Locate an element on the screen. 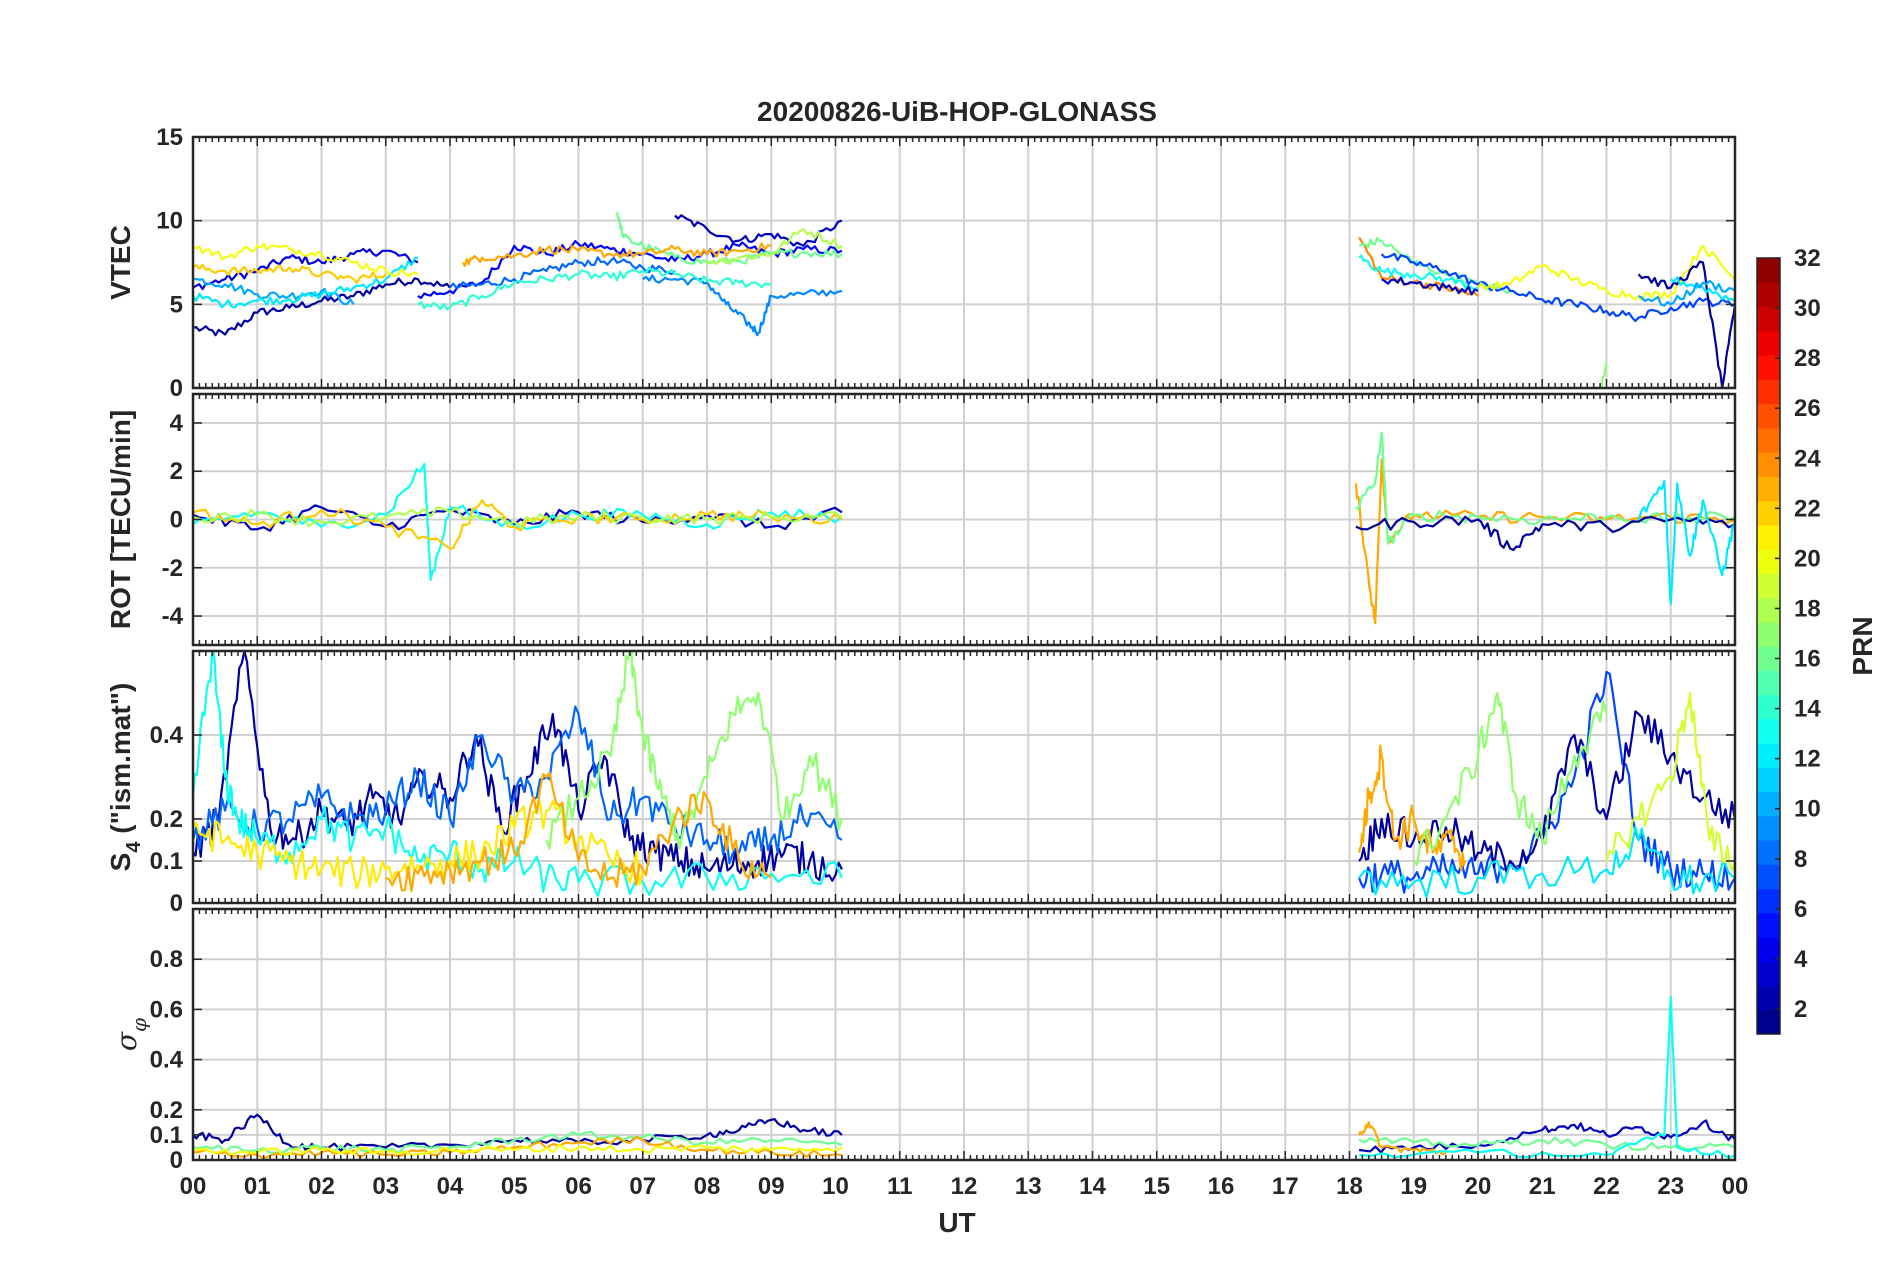 This screenshot has width=1902, height=1272. x-tick-label: 16 is located at coordinates (1221, 1186).